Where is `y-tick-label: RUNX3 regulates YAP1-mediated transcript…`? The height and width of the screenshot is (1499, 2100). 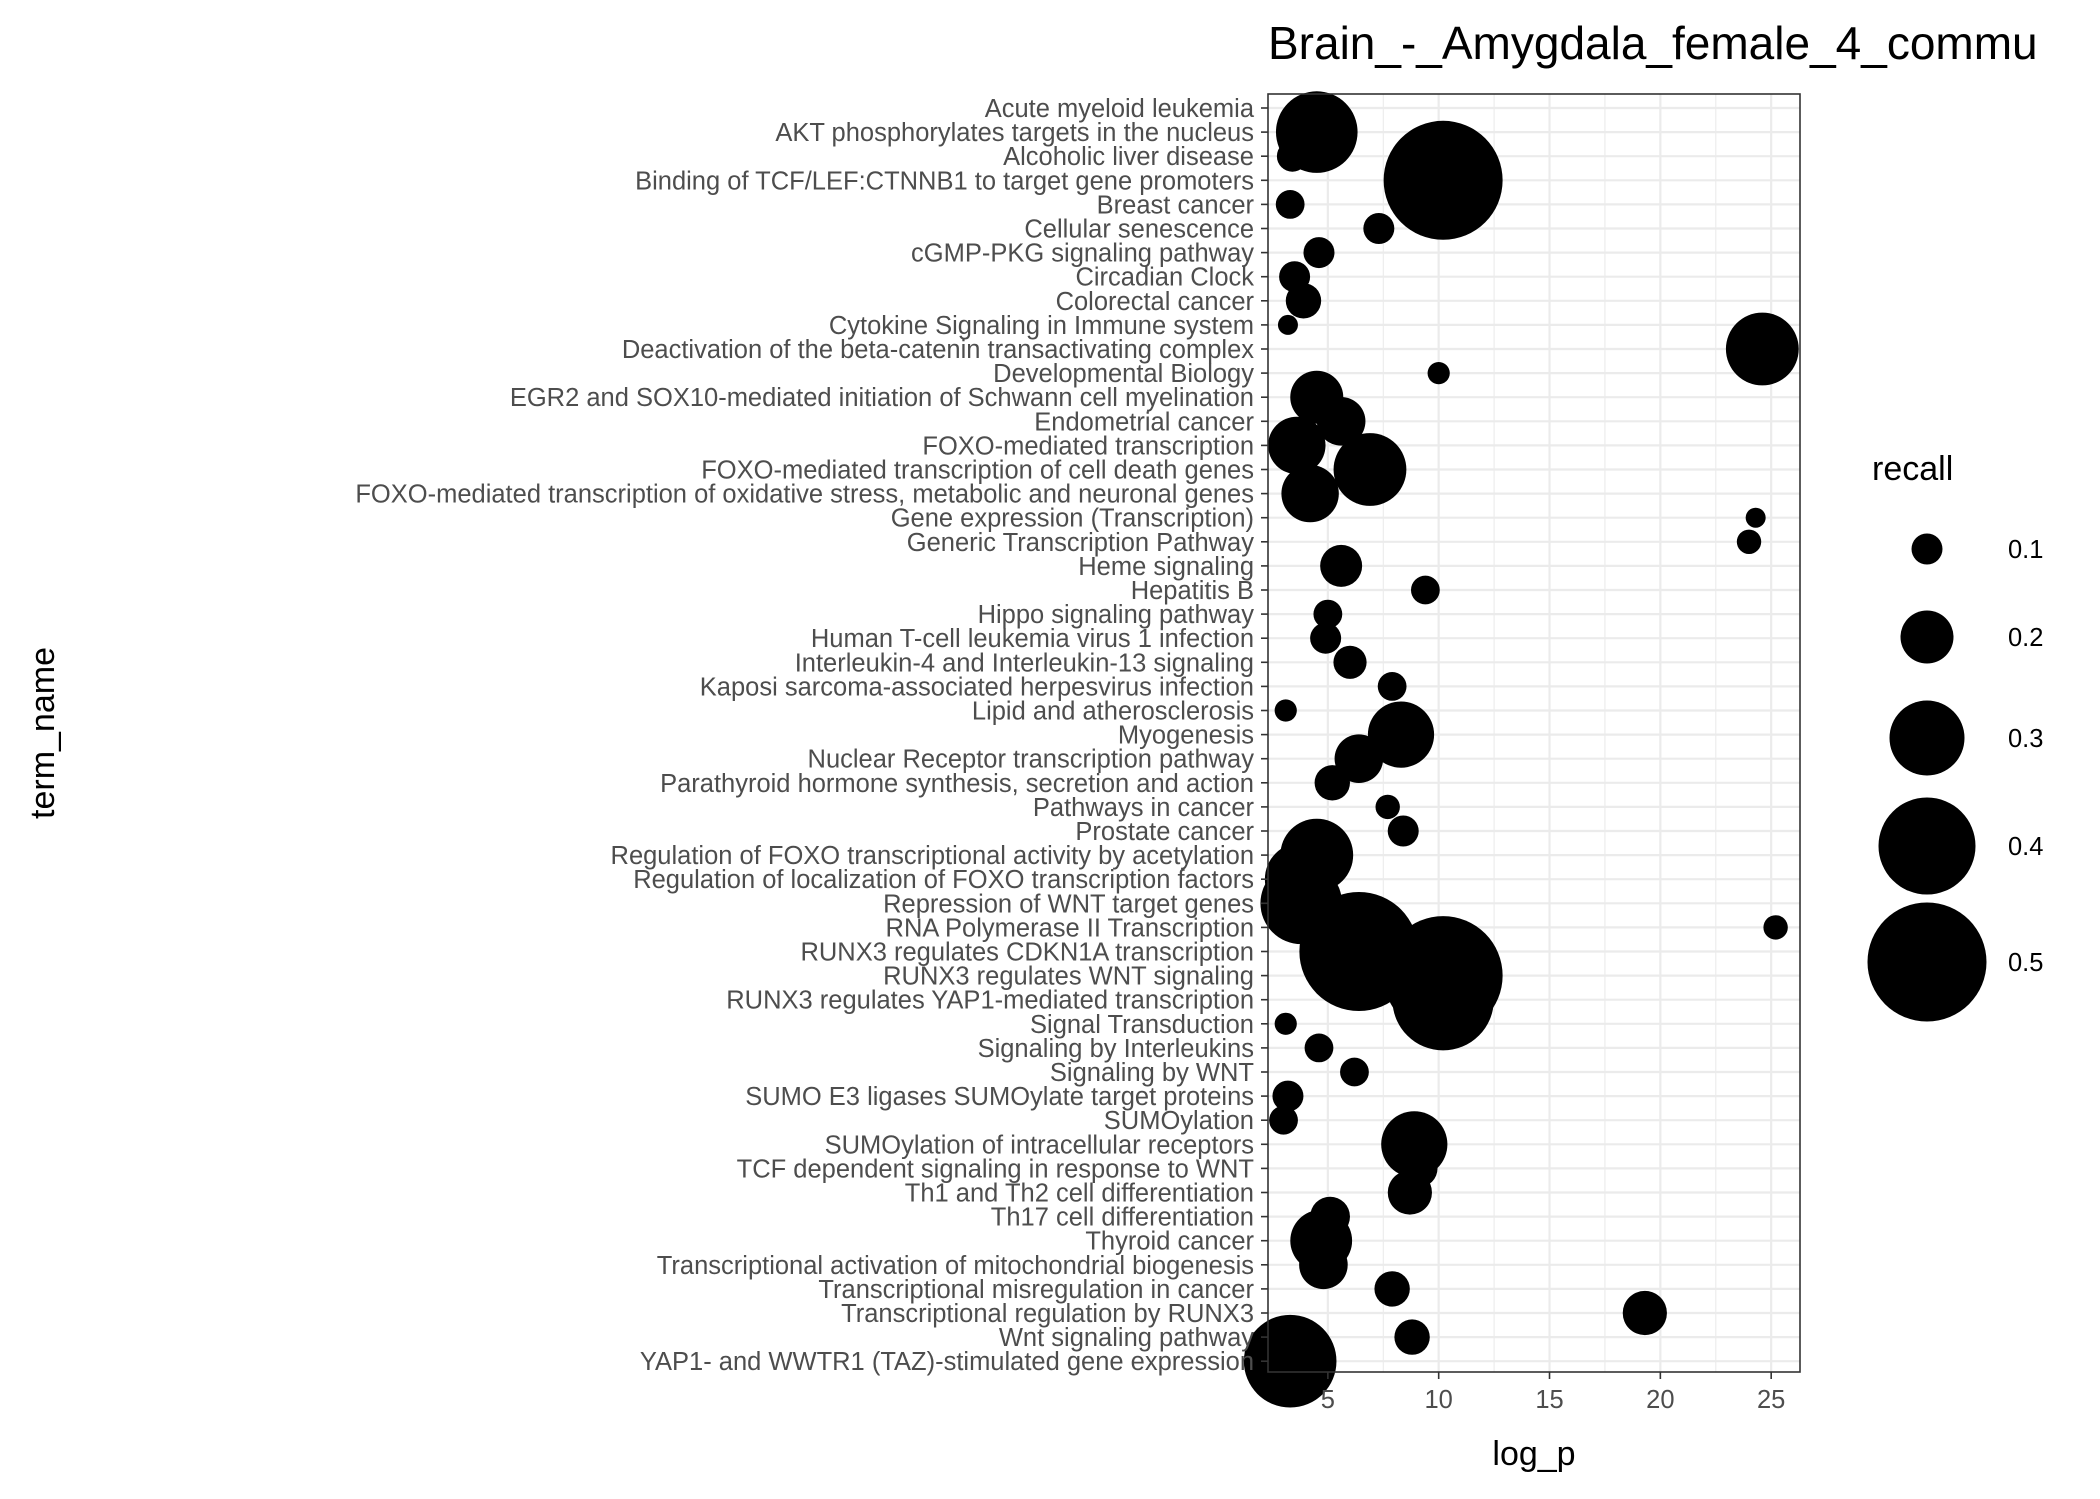 y-tick-label: RUNX3 regulates YAP1-mediated transcript… is located at coordinates (990, 1001).